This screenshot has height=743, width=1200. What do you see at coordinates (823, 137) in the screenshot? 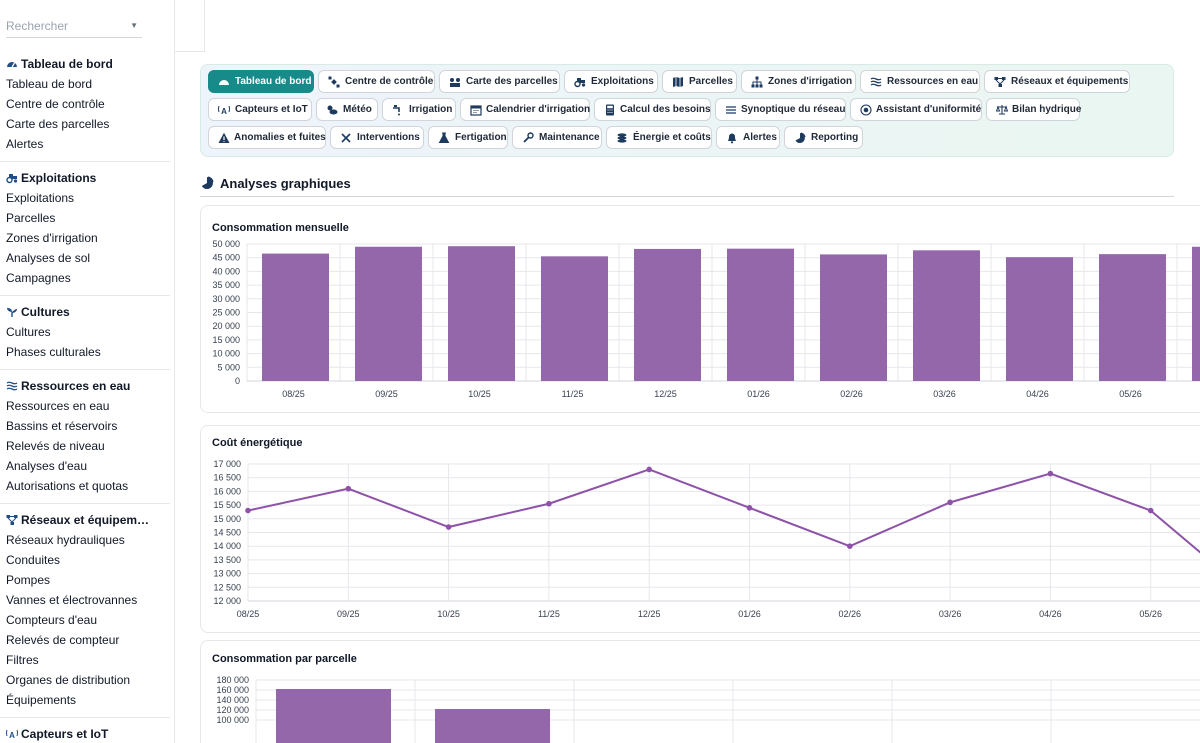
I see `nav-pill: Reporting` at bounding box center [823, 137].